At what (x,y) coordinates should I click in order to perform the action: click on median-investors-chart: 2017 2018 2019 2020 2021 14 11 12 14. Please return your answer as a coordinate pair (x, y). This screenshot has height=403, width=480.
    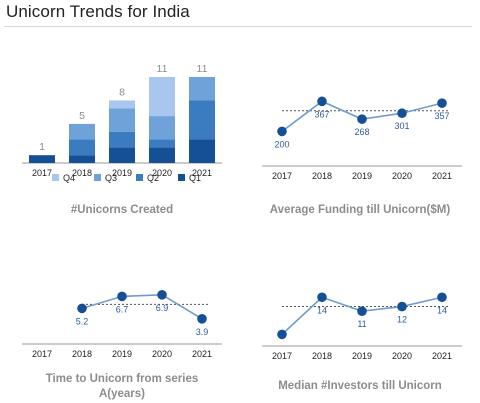
    Looking at the image, I should click on (362, 326).